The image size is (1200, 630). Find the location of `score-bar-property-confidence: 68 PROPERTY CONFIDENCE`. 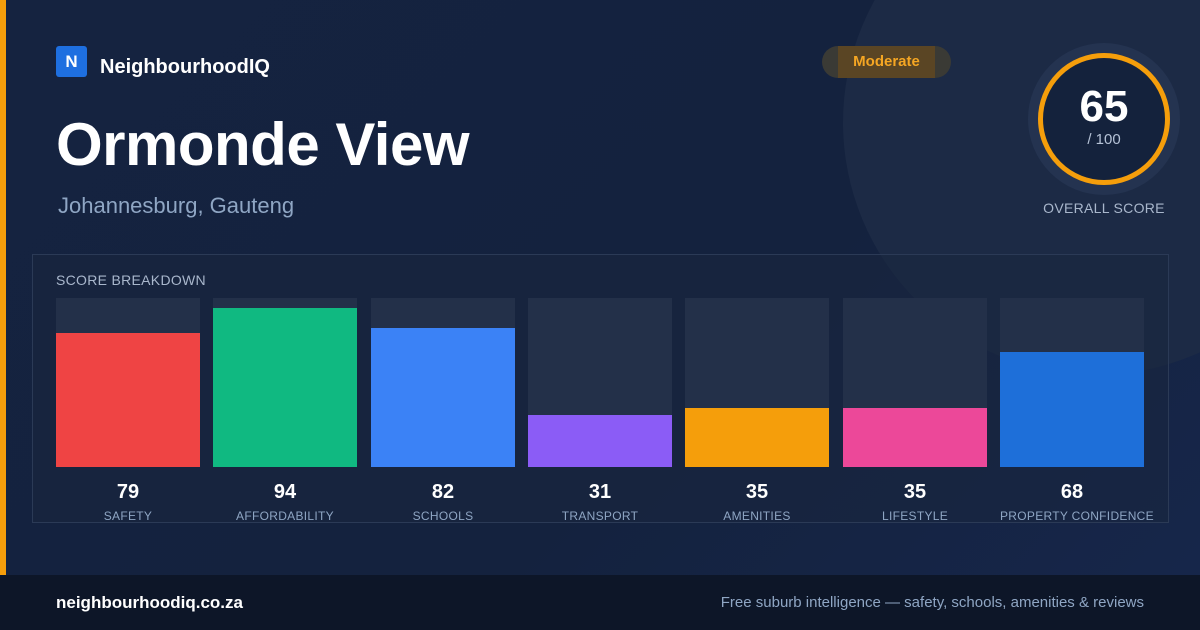

score-bar-property-confidence: 68 PROPERTY CONFIDENCE is located at coordinates (1077, 410).